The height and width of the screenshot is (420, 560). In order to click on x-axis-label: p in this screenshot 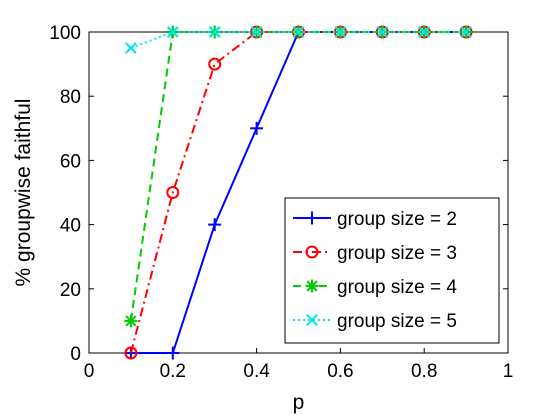, I will do `click(299, 402)`.